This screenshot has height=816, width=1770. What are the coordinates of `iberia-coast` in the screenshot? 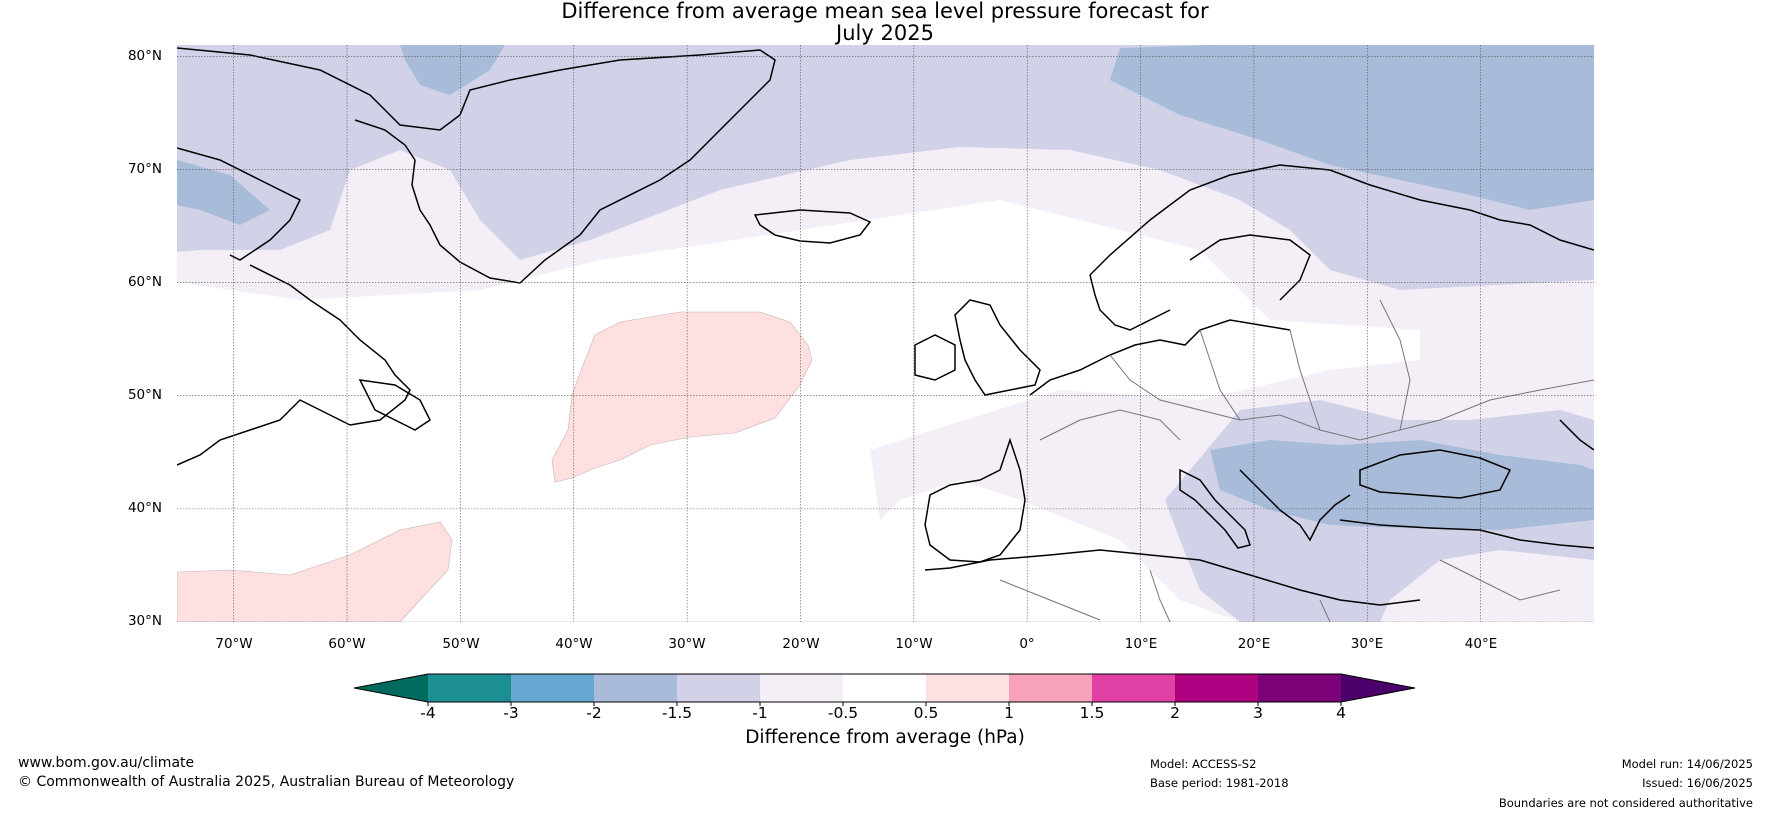 It's located at (975, 500).